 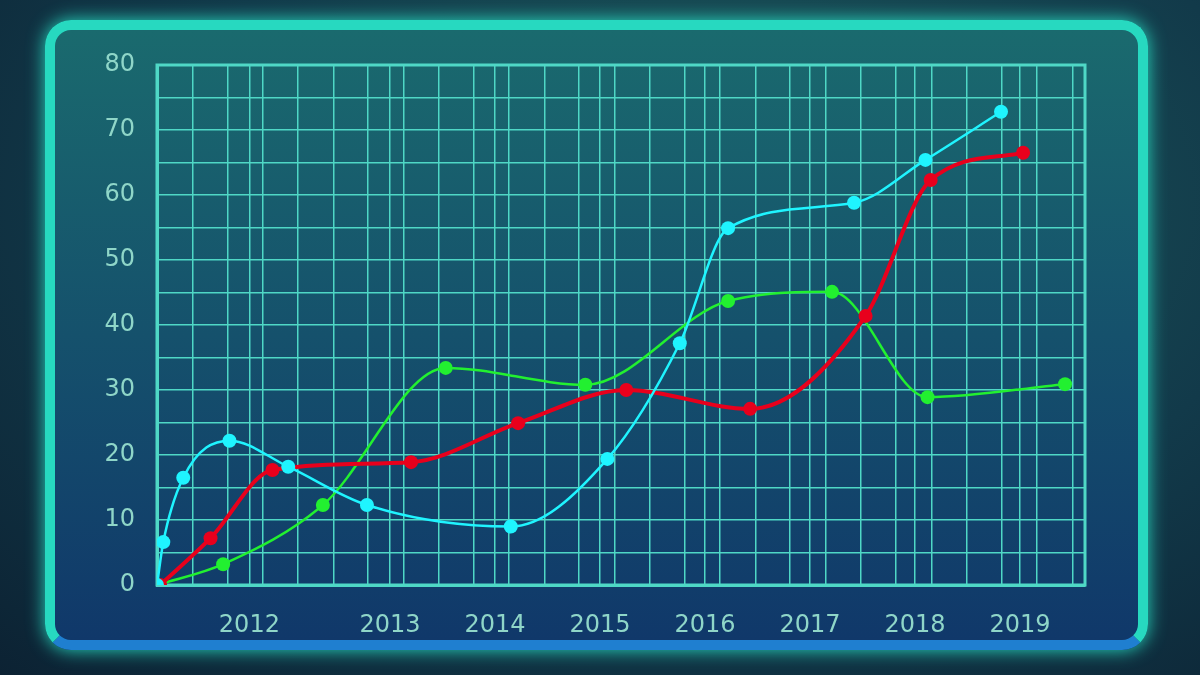 I want to click on x-tick-label: 2013, so click(x=390, y=623).